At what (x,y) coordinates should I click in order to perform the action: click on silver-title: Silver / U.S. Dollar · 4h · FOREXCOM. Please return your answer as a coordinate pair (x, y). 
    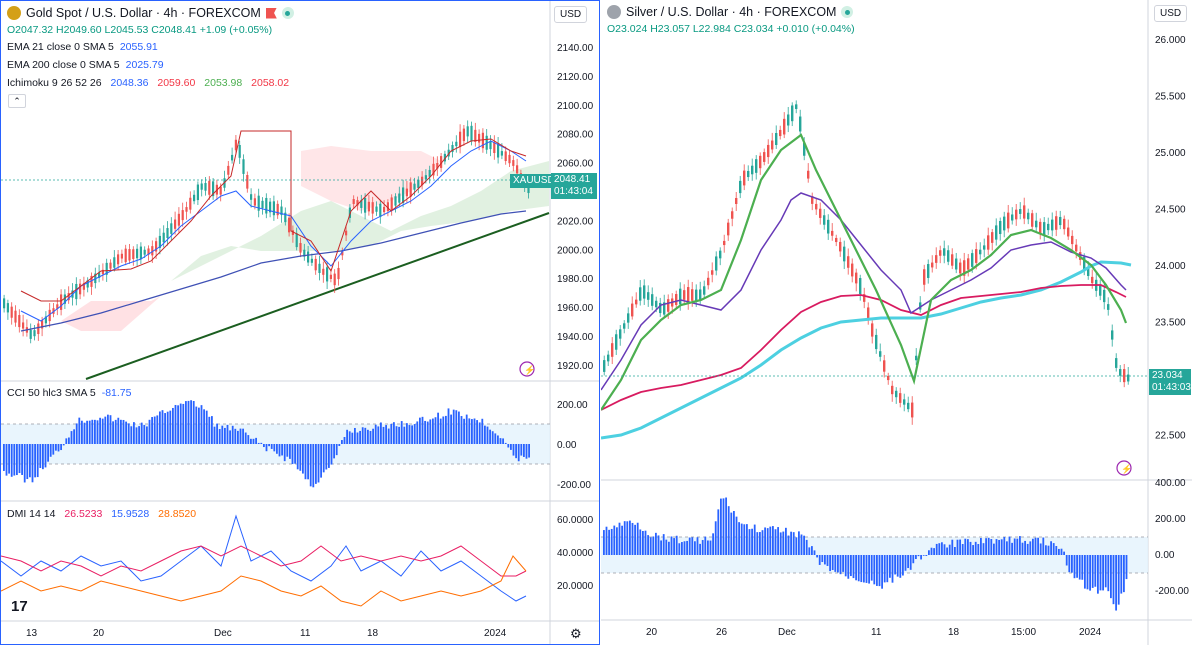
    Looking at the image, I should click on (731, 12).